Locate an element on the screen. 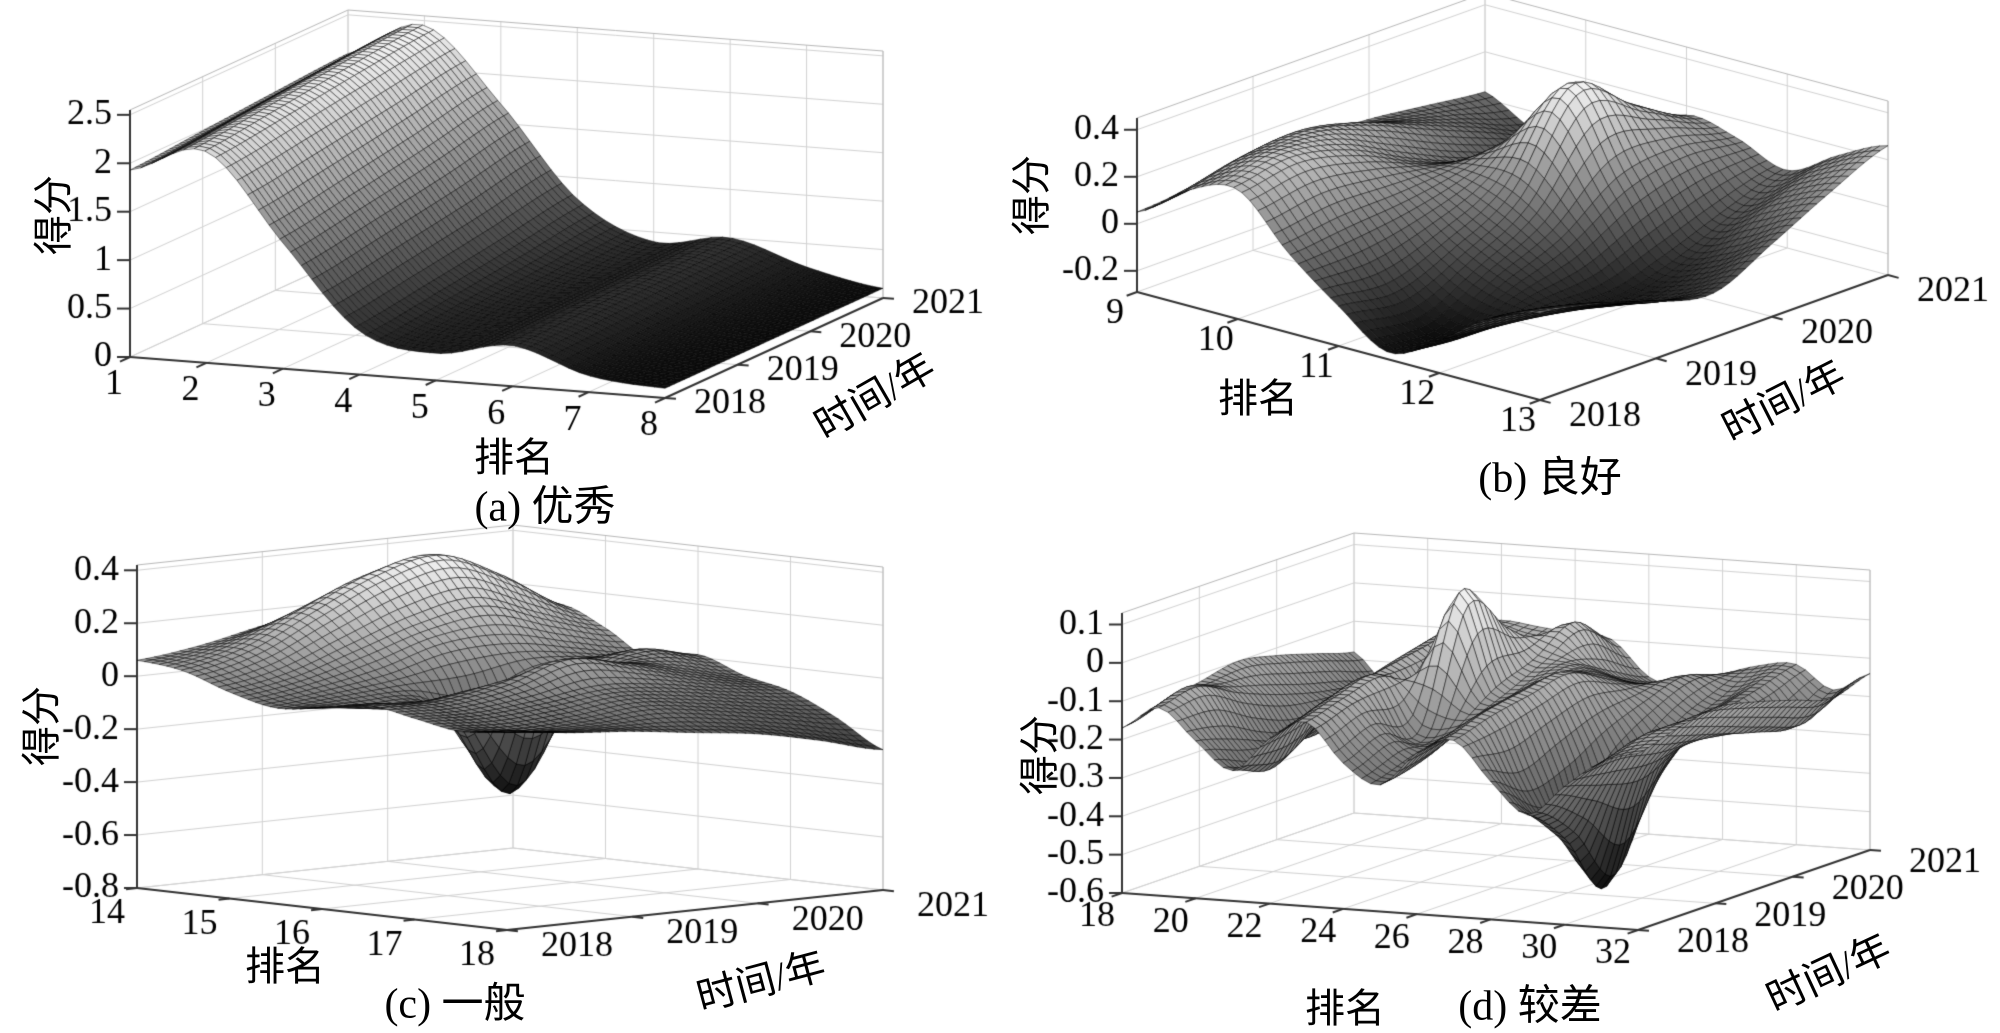  panel-d-x-axis-label: 排名 is located at coordinates (1345, 1008).